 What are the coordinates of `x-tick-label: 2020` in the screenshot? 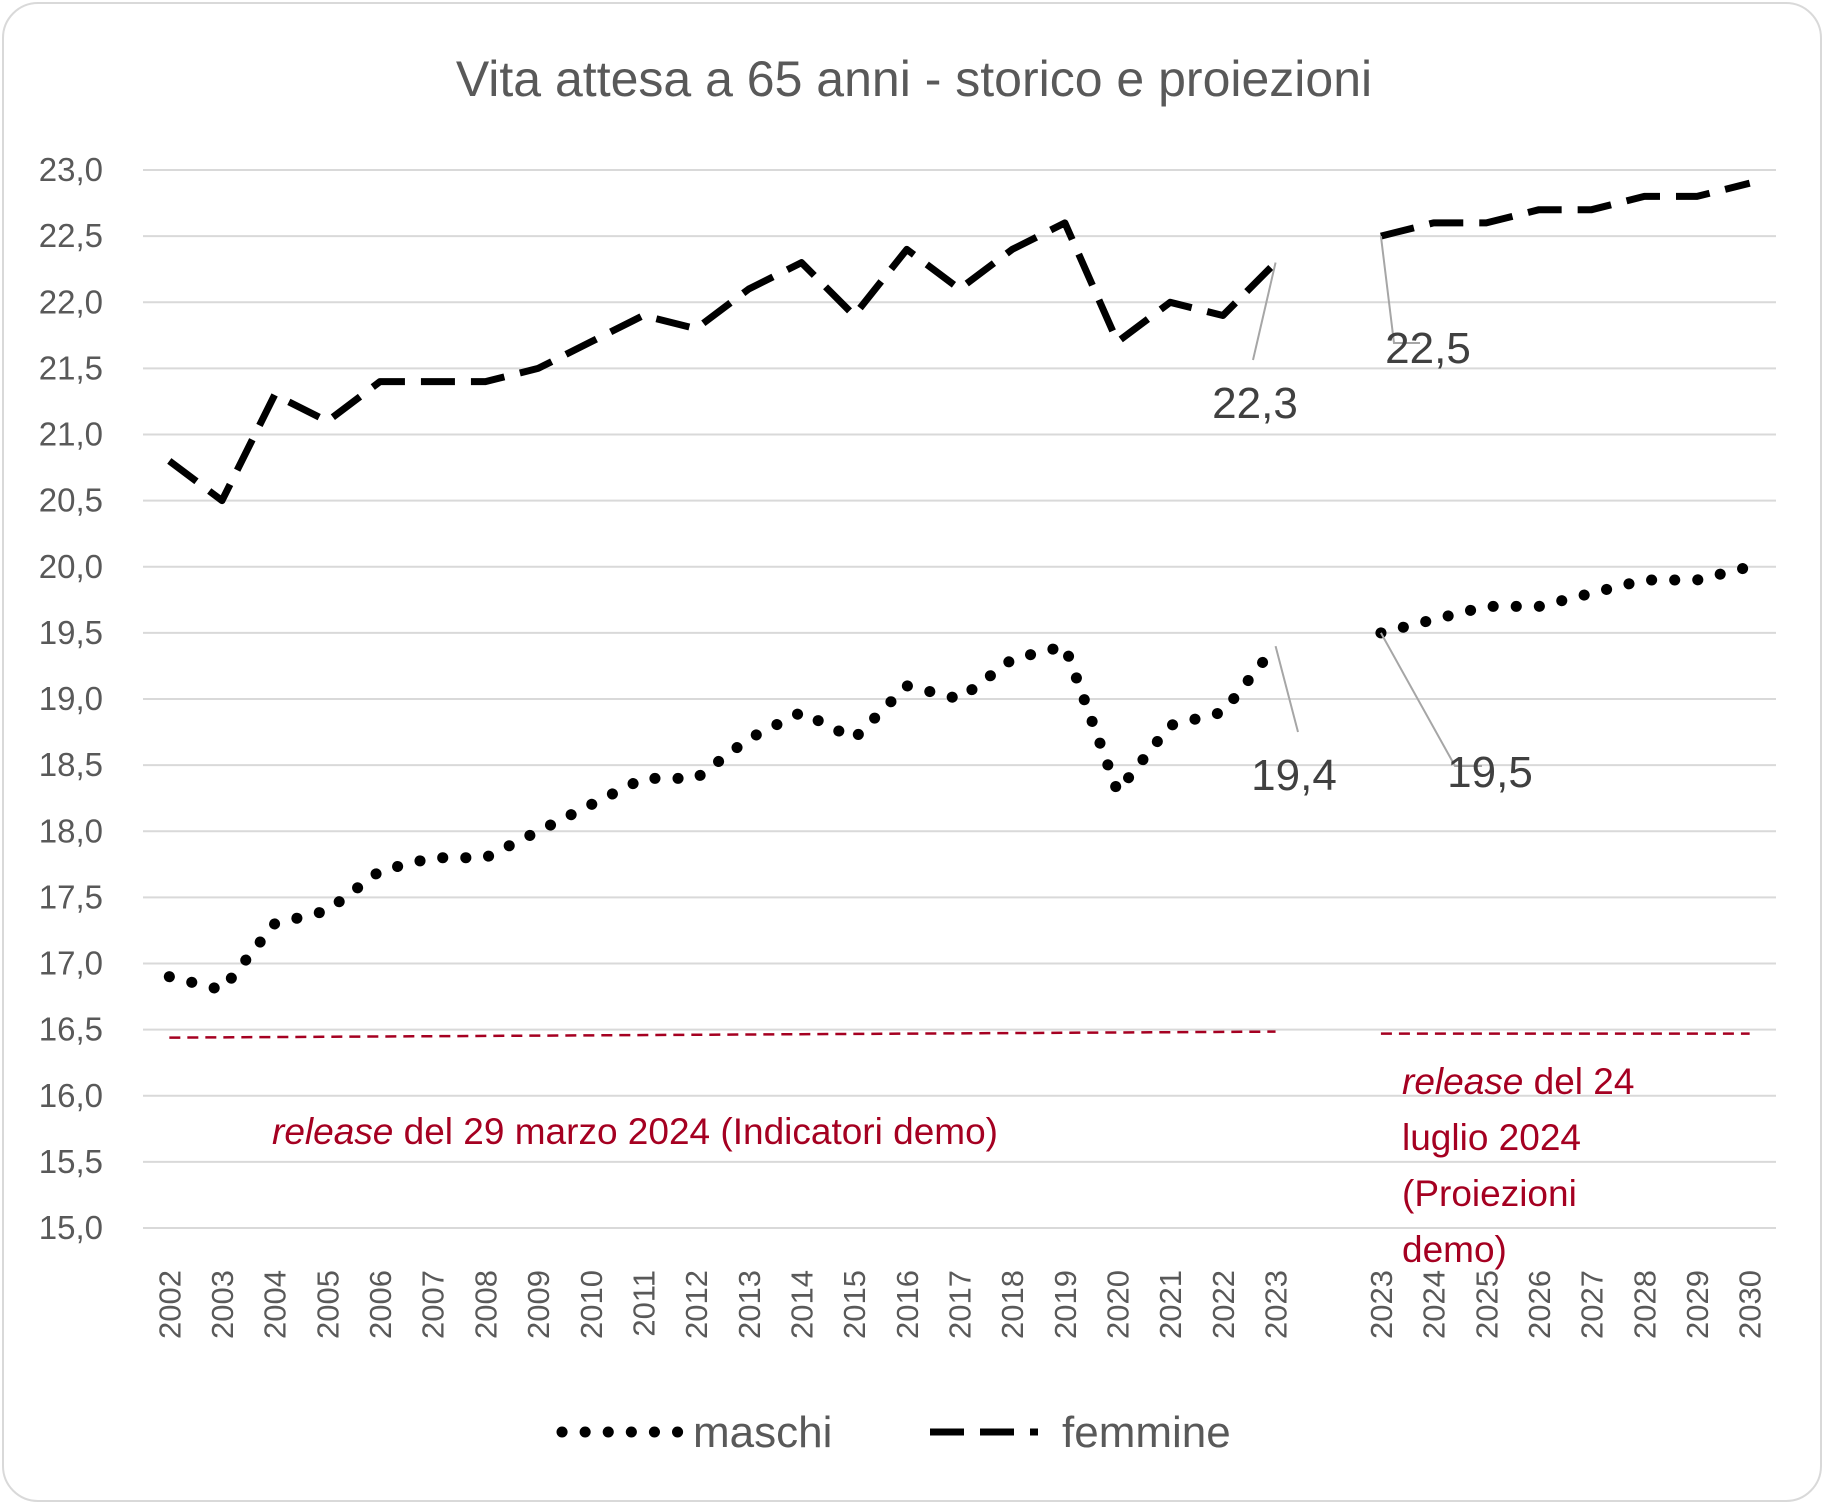 It's located at (1118, 1304).